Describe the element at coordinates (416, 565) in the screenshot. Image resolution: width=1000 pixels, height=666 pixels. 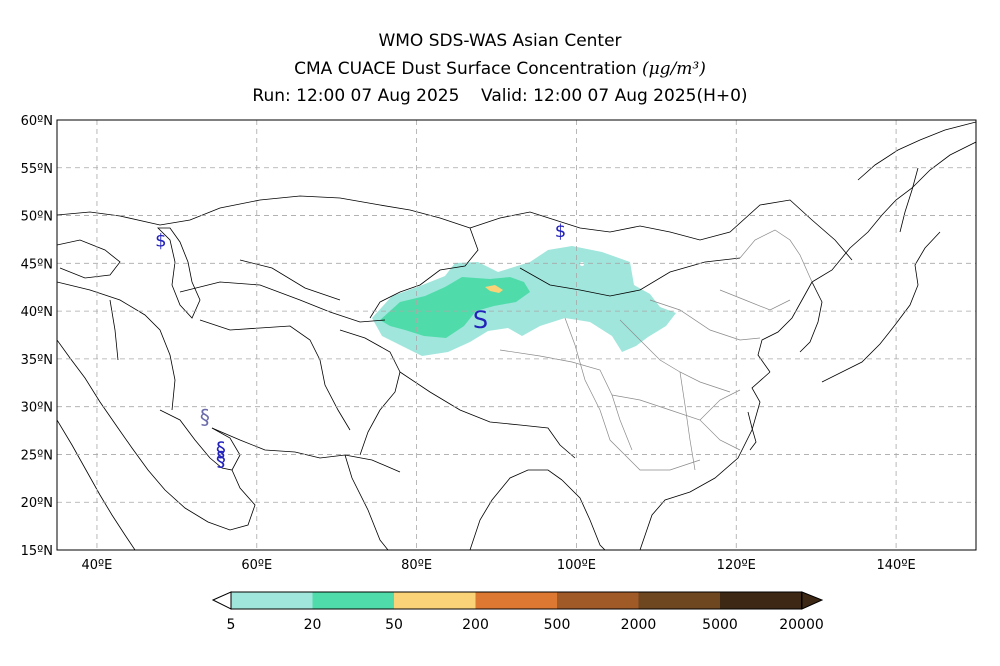
I see `lon-tick-label: 80ºE` at that location.